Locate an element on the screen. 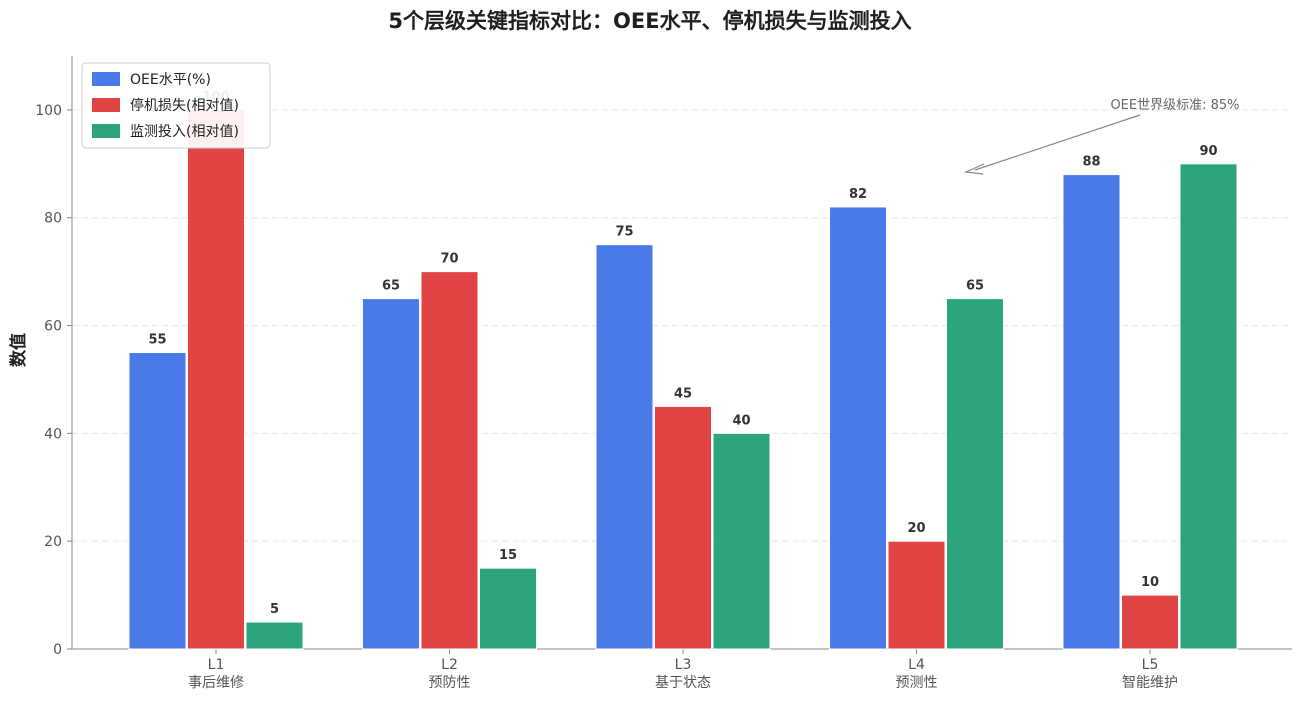 The height and width of the screenshot is (704, 1301). data-label: 45 is located at coordinates (683, 393).